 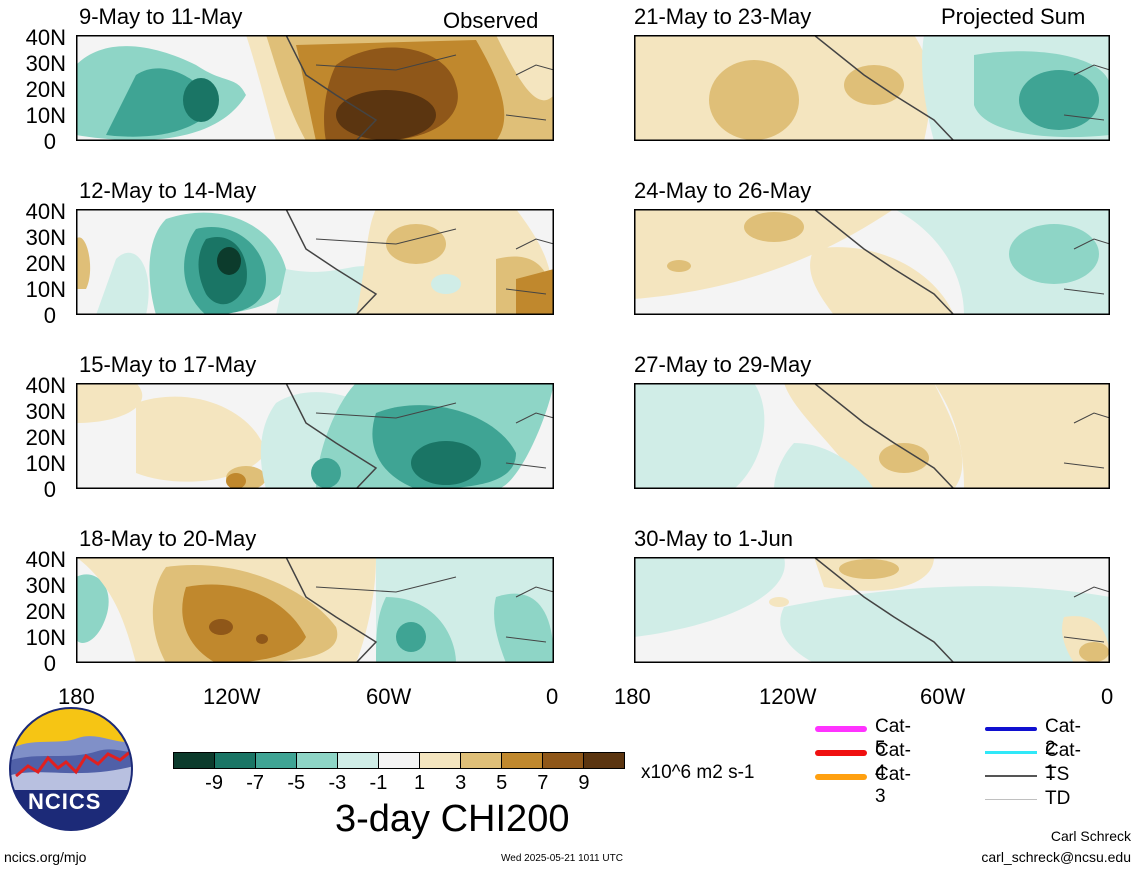 What do you see at coordinates (1011, 752) in the screenshot?
I see `cat1-swatch` at bounding box center [1011, 752].